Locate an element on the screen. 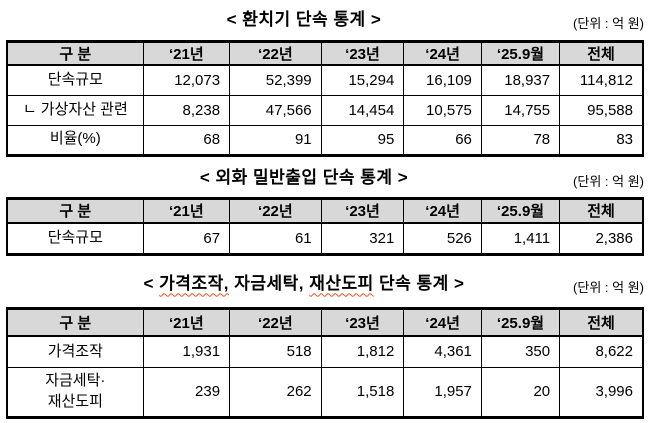 Image resolution: width=650 pixels, height=423 pixels. value-cell: 8,238 is located at coordinates (186, 110).